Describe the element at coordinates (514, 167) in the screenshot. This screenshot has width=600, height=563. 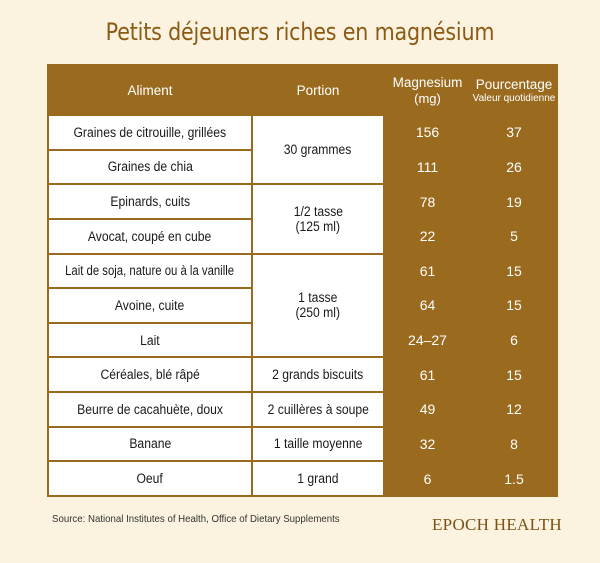
I see `percent-cell: 26` at that location.